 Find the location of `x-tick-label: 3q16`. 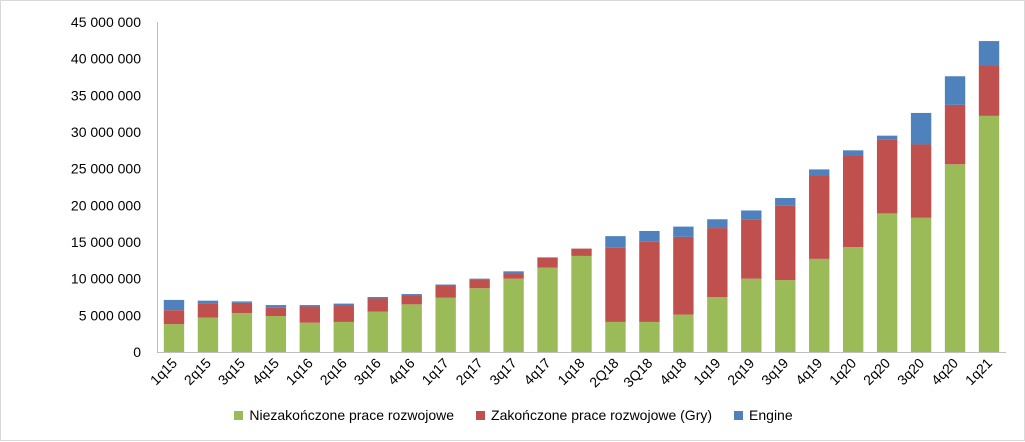

x-tick-label: 3q16 is located at coordinates (367, 371).